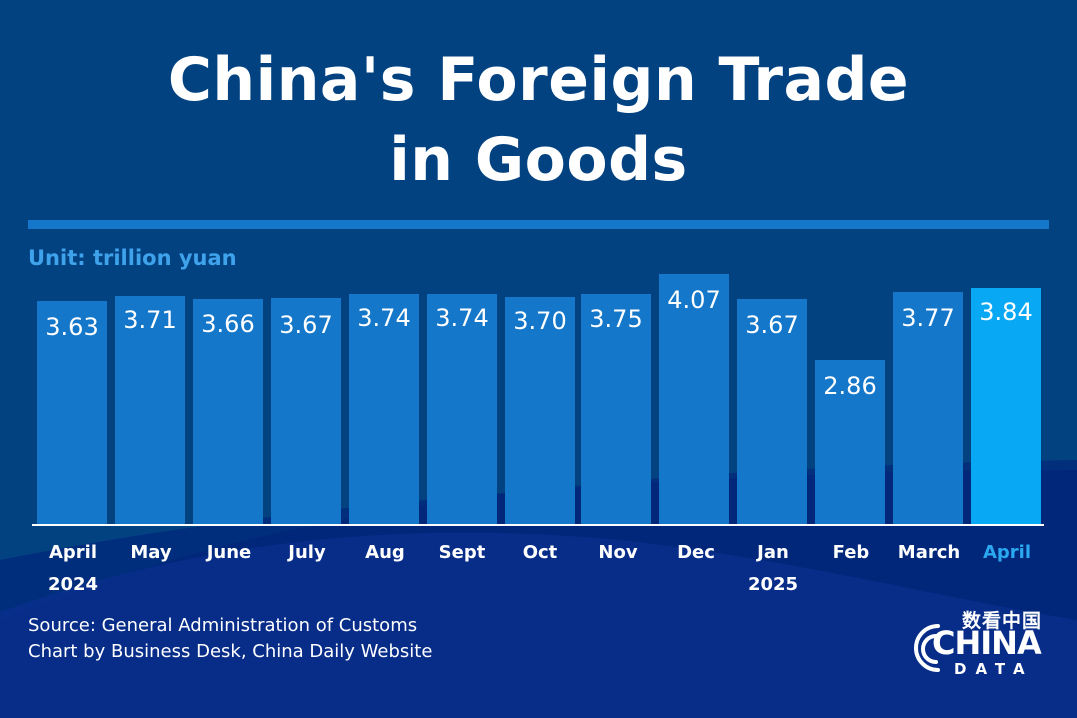 The width and height of the screenshot is (1077, 718). I want to click on logo-data-text: DATA, so click(994, 669).